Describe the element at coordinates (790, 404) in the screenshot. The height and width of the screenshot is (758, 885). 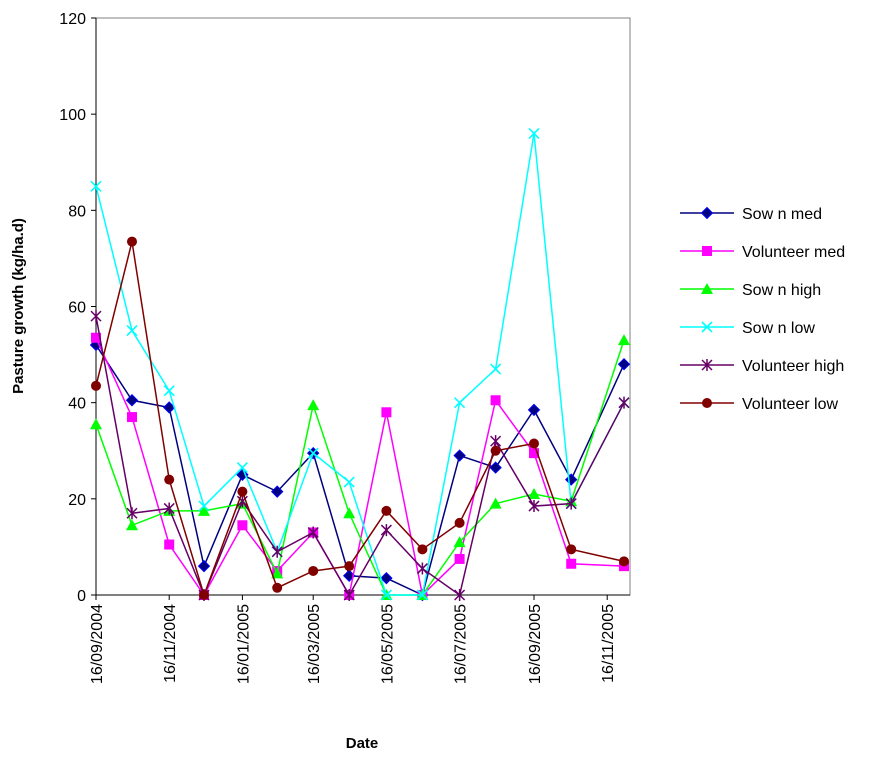
I see `legend-label: Volunteer low` at that location.